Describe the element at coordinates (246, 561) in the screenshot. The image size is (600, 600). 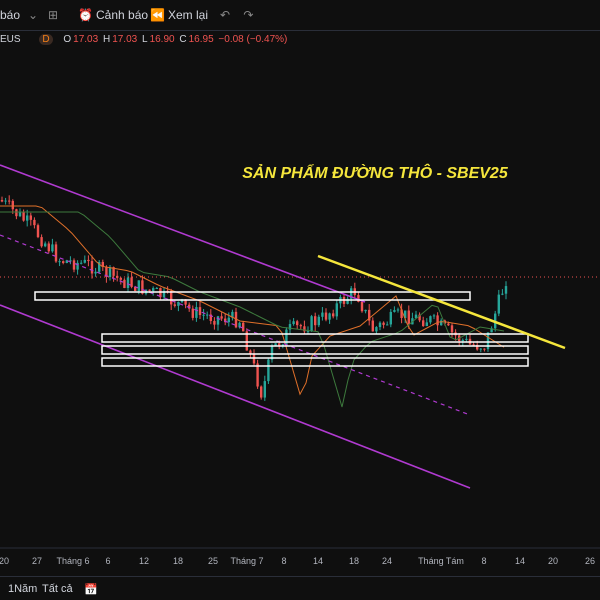
I see `time-label: Tháng 7` at that location.